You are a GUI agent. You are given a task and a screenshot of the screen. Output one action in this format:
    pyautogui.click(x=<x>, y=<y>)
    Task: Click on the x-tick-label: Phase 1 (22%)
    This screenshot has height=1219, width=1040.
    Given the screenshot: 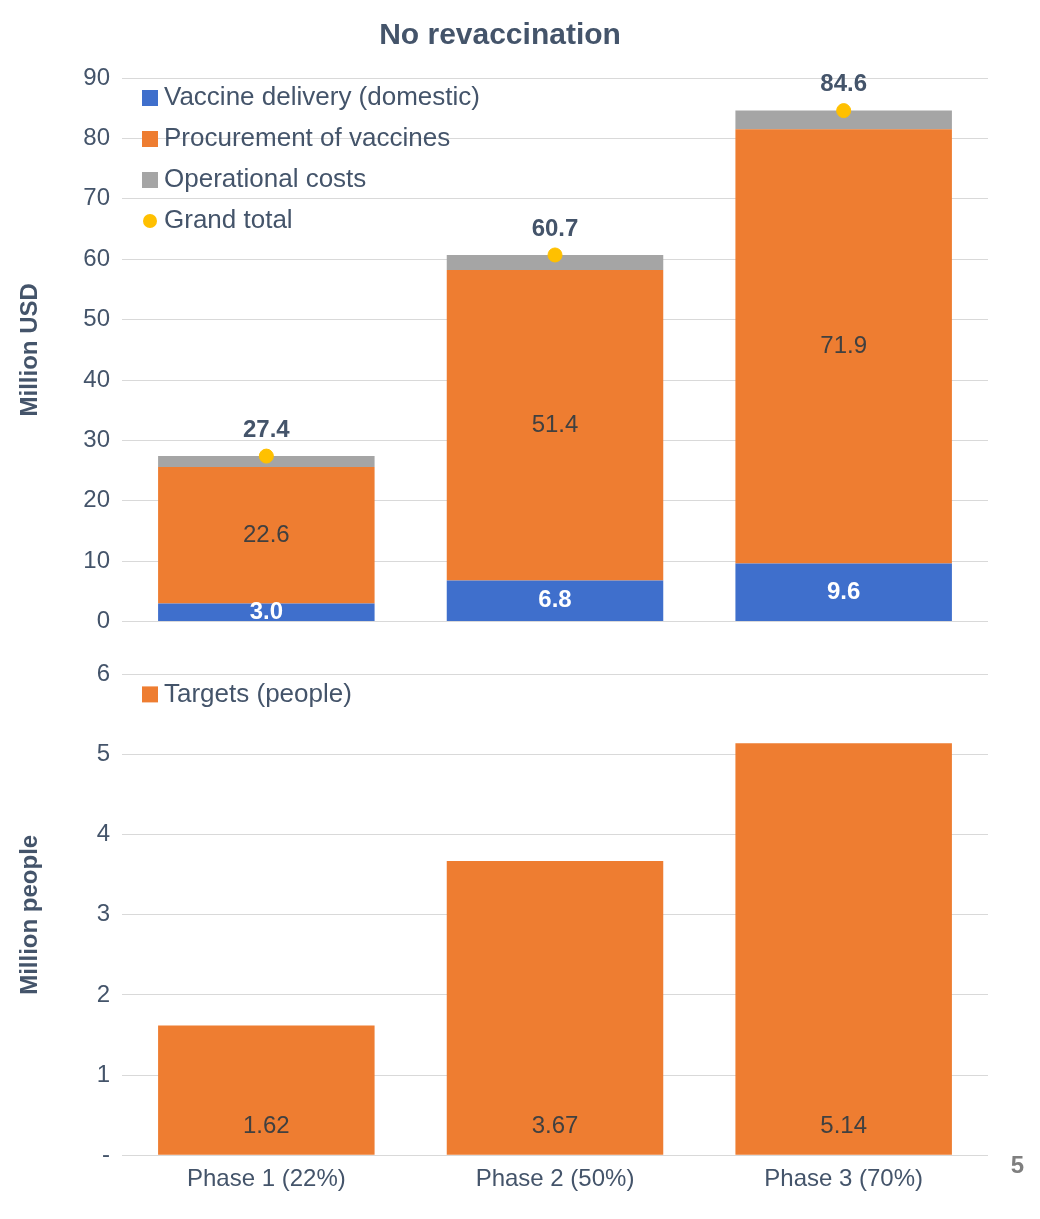 What is the action you would take?
    pyautogui.click(x=266, y=1178)
    